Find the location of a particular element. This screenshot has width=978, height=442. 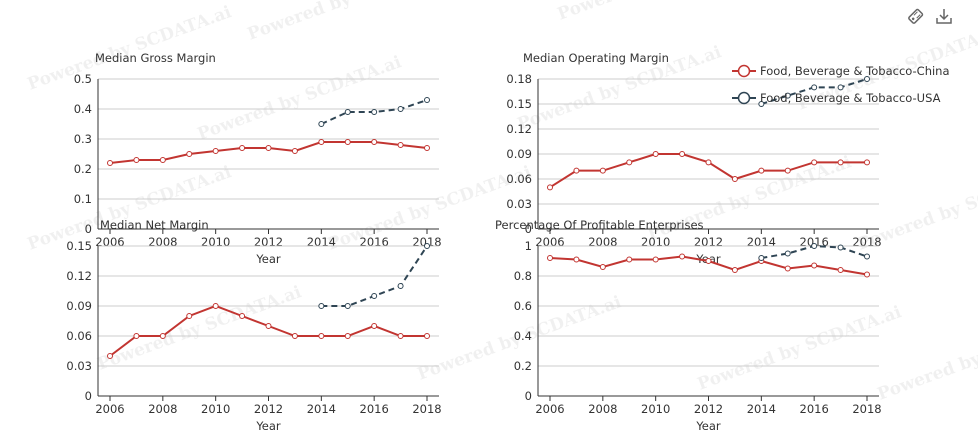

chart-title: Median Gross Margin is located at coordinates (155, 58).